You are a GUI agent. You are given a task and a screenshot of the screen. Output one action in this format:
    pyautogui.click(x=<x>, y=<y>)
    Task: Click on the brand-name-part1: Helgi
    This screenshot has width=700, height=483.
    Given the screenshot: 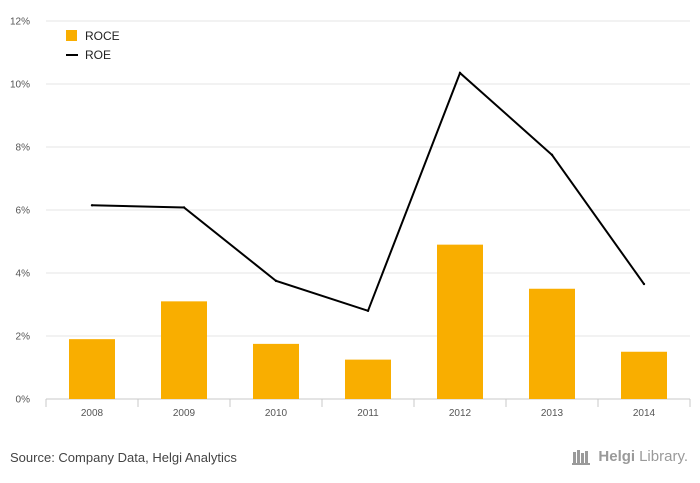 What is the action you would take?
    pyautogui.click(x=617, y=456)
    